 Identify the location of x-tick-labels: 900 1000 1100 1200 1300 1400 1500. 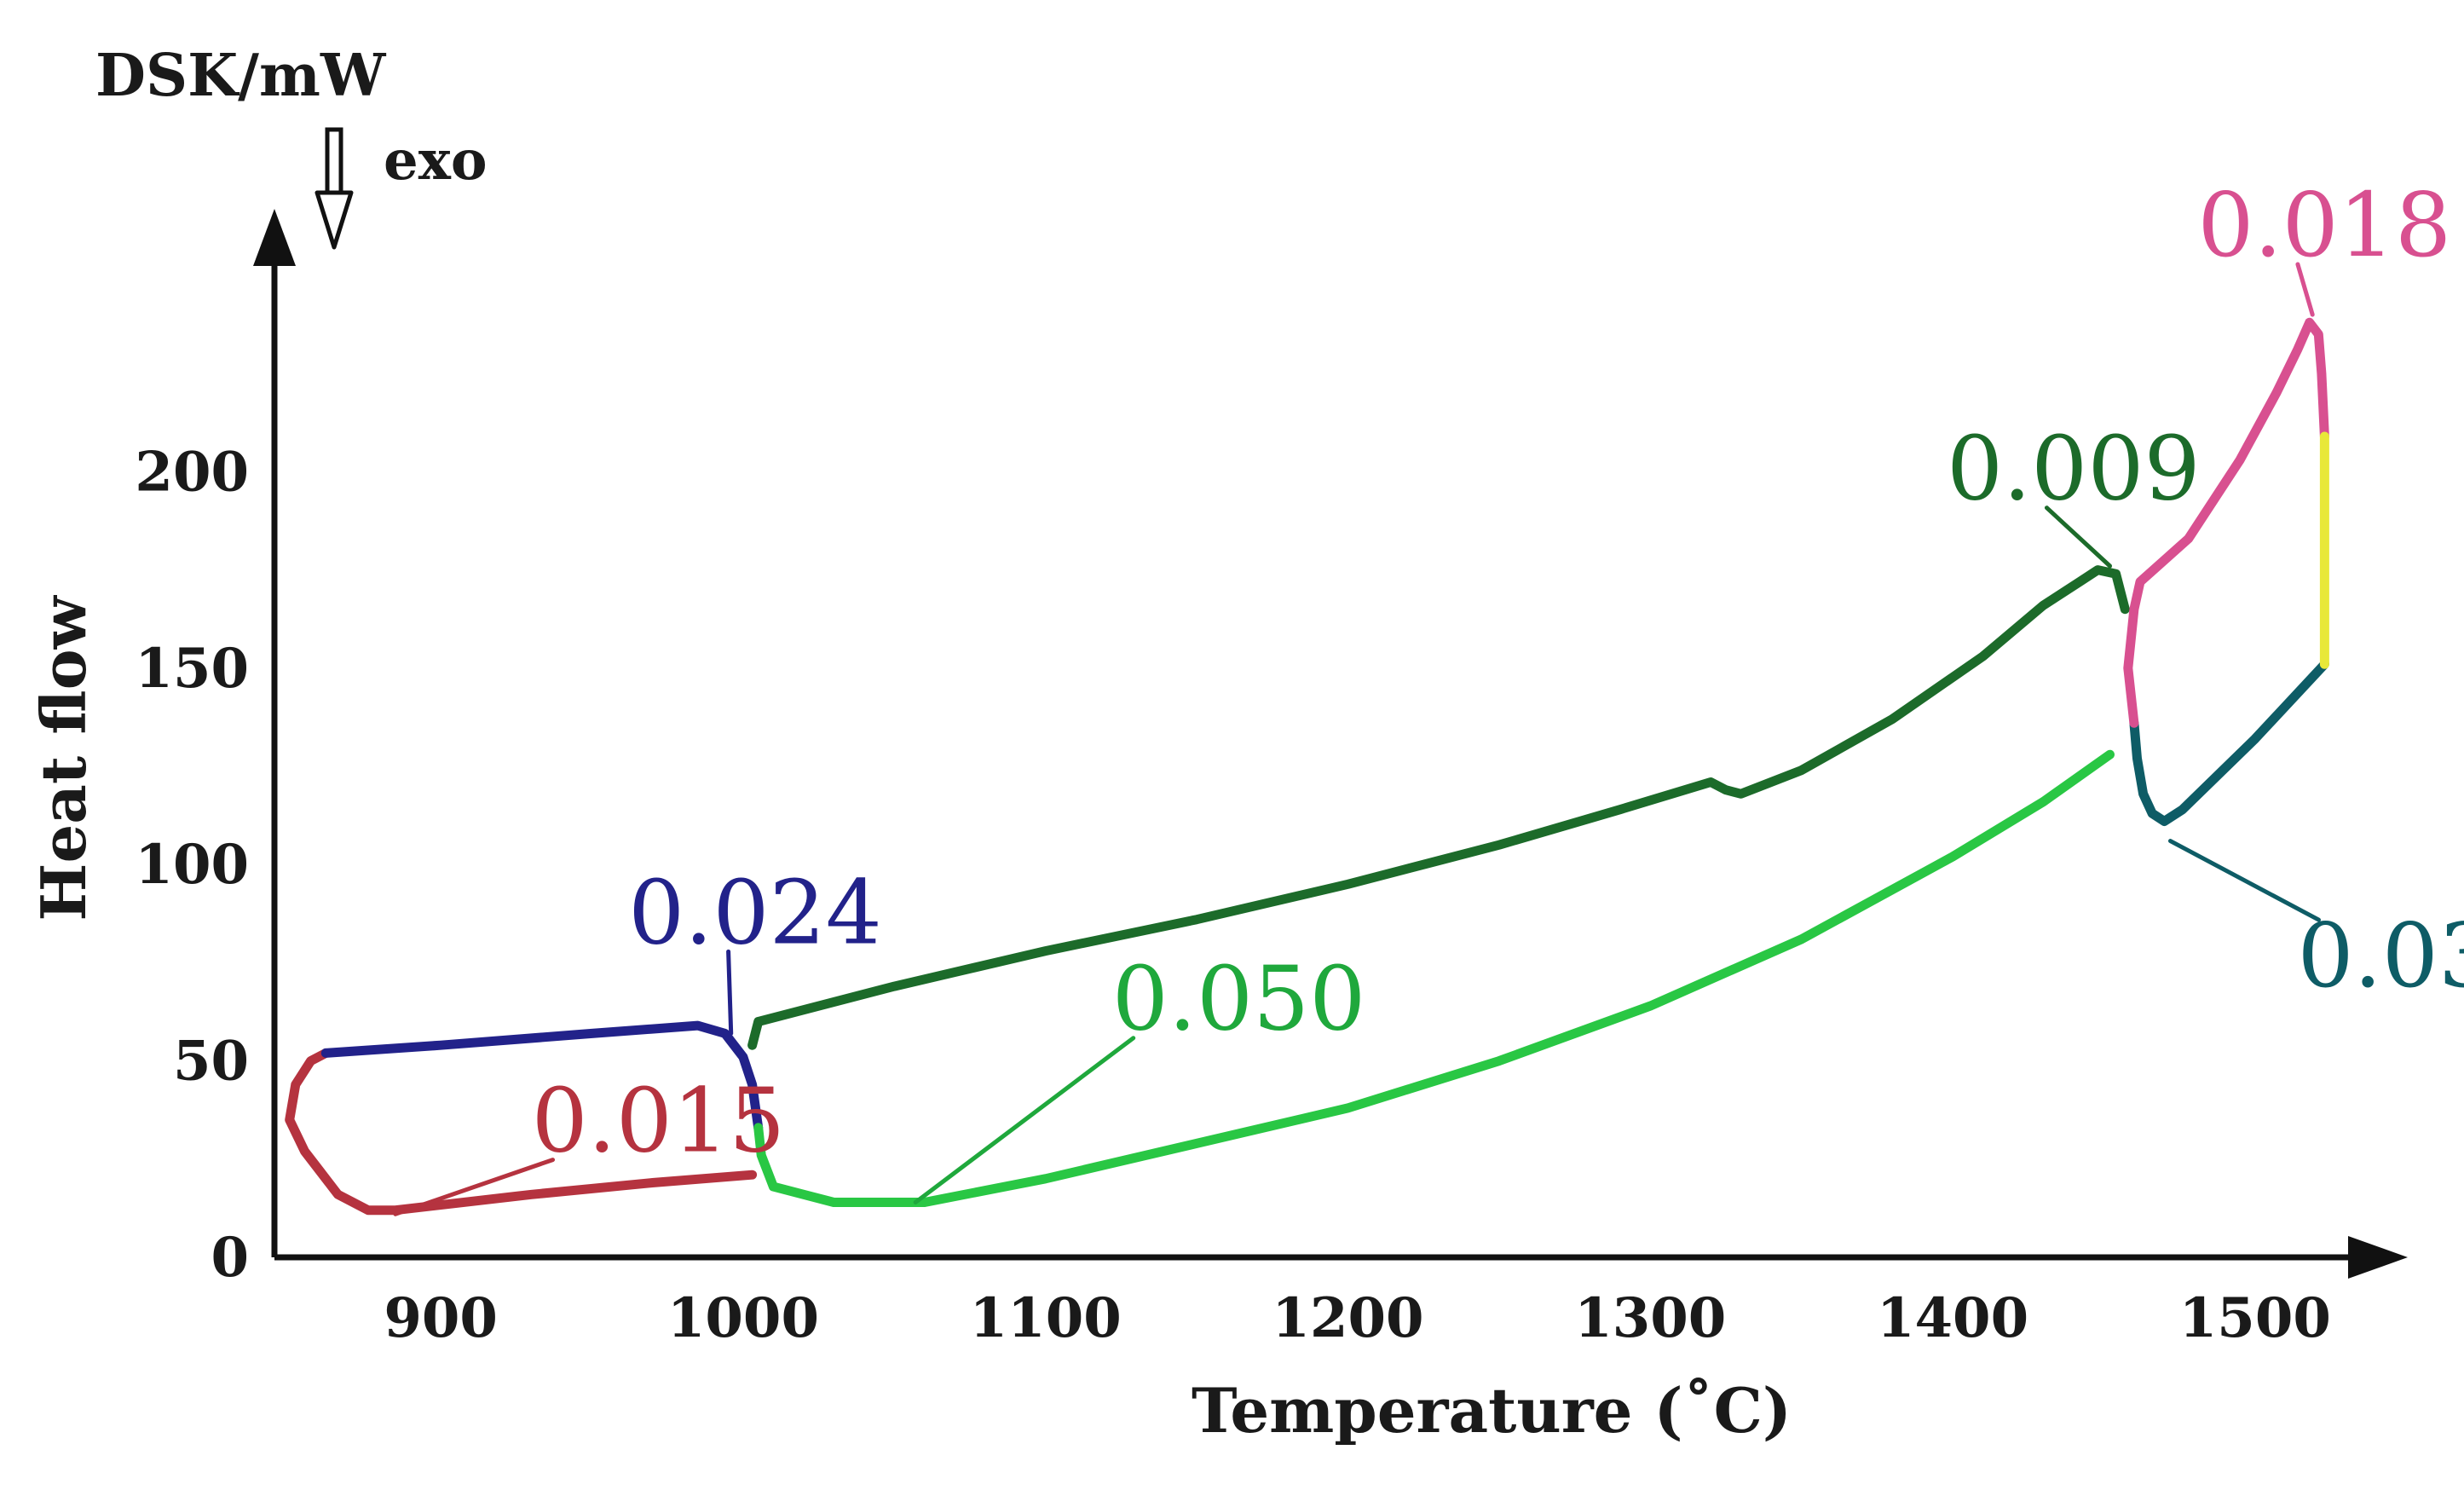
(1357, 1318).